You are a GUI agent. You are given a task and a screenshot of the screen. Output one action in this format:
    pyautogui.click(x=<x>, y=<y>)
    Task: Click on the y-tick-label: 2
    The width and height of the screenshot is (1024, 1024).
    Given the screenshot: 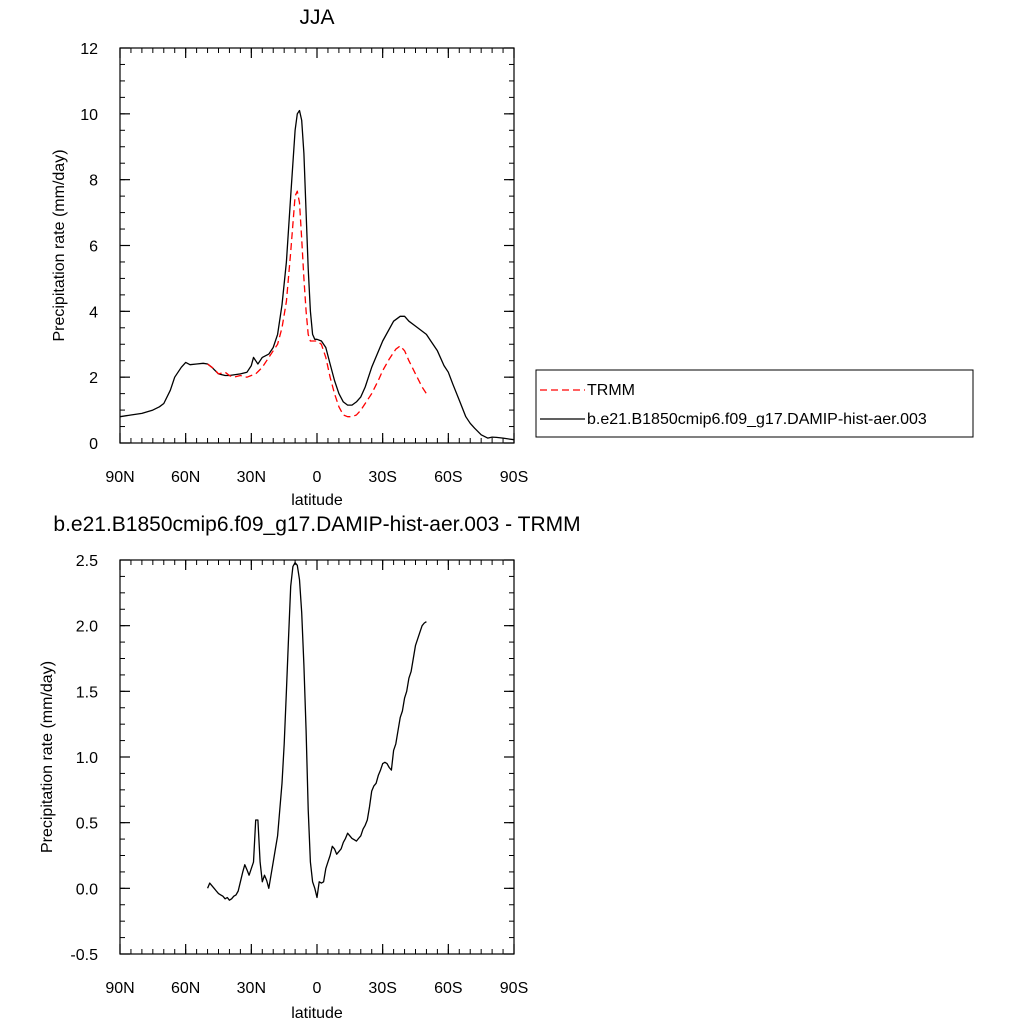 What is the action you would take?
    pyautogui.click(x=93, y=378)
    